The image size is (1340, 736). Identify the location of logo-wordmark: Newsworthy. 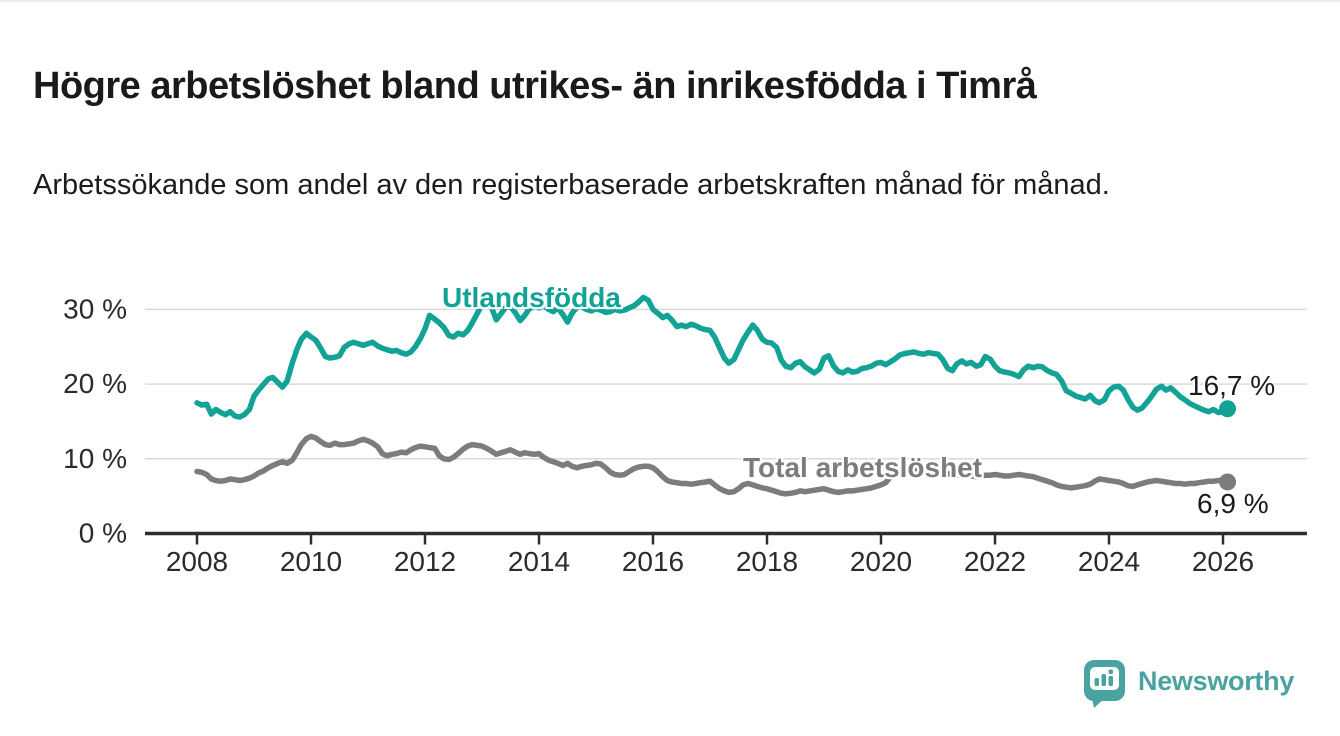
(1216, 681).